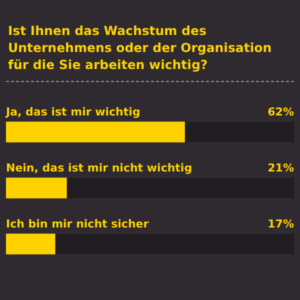 The image size is (300, 300). What do you see at coordinates (281, 223) in the screenshot?
I see `data-label: 17%` at bounding box center [281, 223].